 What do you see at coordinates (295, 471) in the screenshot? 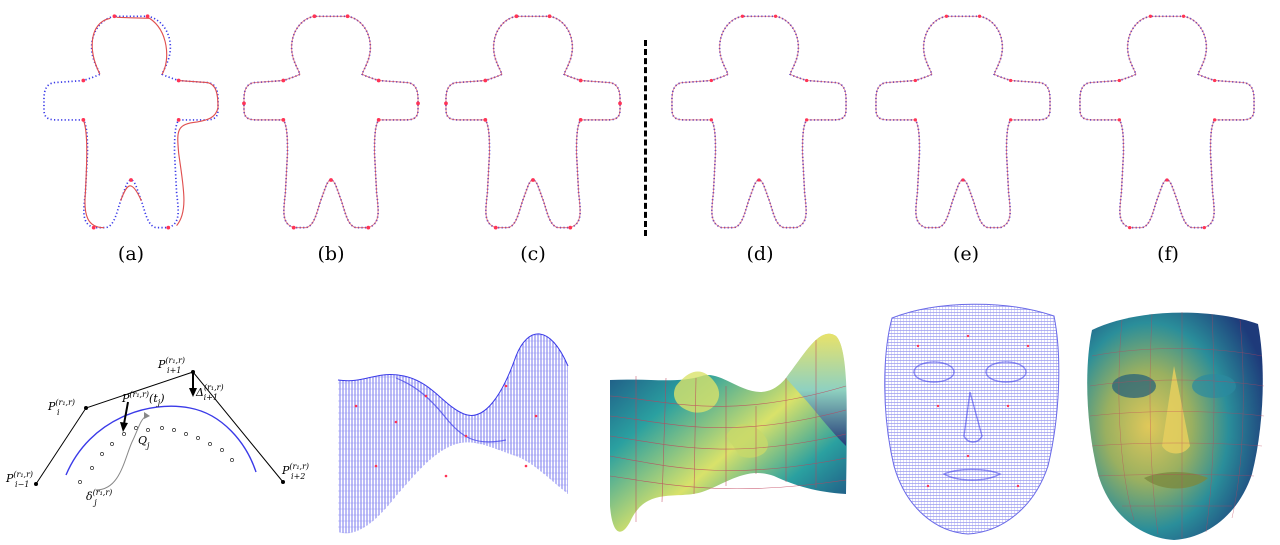
I see `label-P-i-plus-2: P(r₁,r) i+2` at bounding box center [295, 471].